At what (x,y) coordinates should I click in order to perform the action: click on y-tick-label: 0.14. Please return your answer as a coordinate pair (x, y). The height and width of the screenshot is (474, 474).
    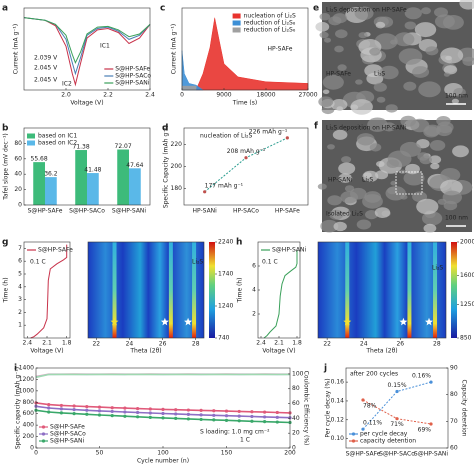
    Looking at the image, I should click on (338, 400).